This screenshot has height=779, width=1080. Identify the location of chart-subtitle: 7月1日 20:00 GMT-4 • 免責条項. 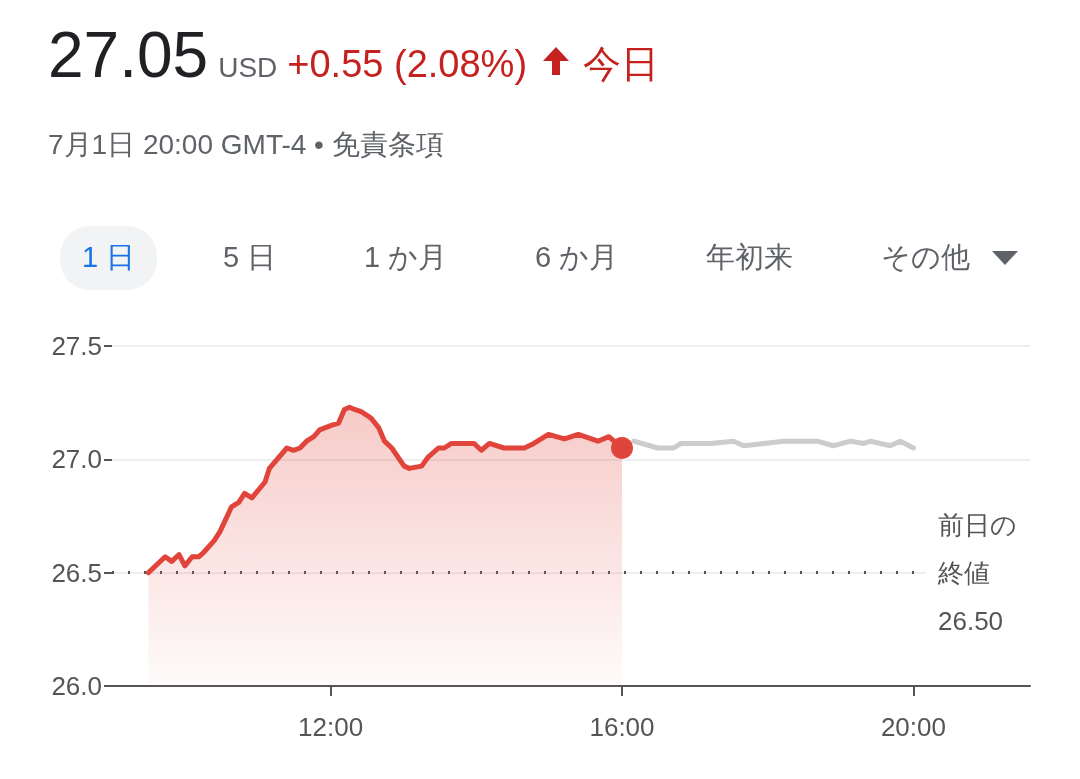
(246, 145).